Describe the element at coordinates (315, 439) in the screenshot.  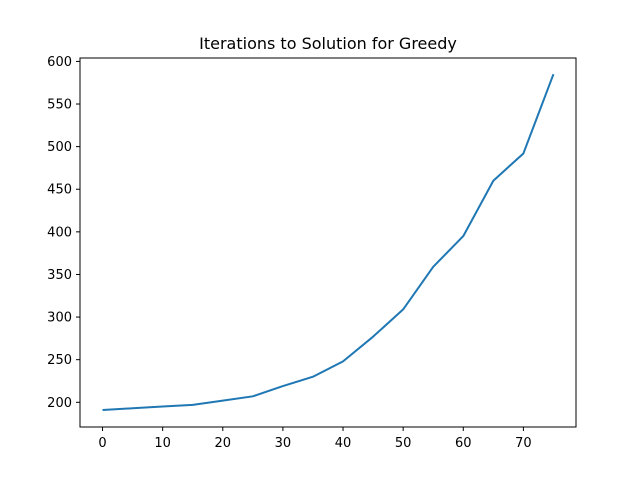
I see `x-axis: 0 10 20 30 40 50 60 70` at that location.